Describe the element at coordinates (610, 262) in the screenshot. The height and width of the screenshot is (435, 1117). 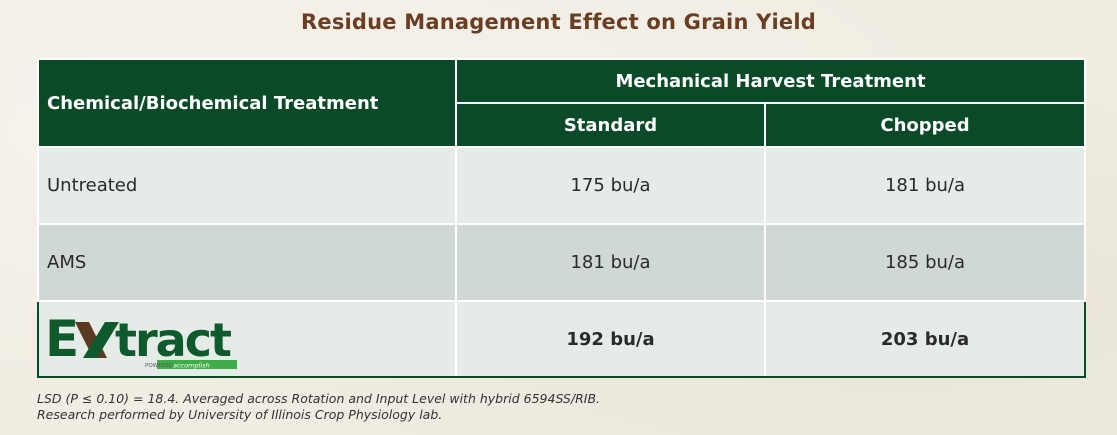
I see `standard-value: 181 bu/a` at that location.